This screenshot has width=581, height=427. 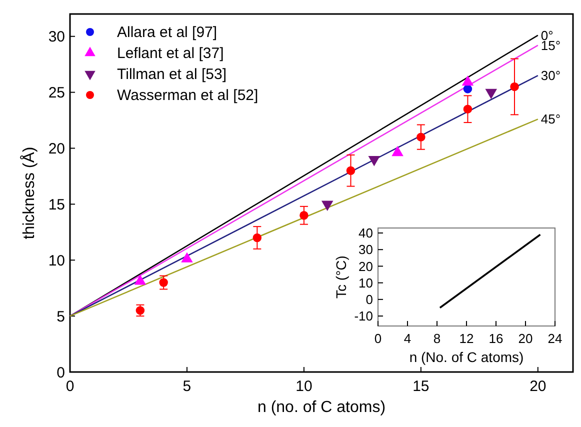 What do you see at coordinates (550, 119) in the screenshot?
I see `series-label: 45°` at bounding box center [550, 119].